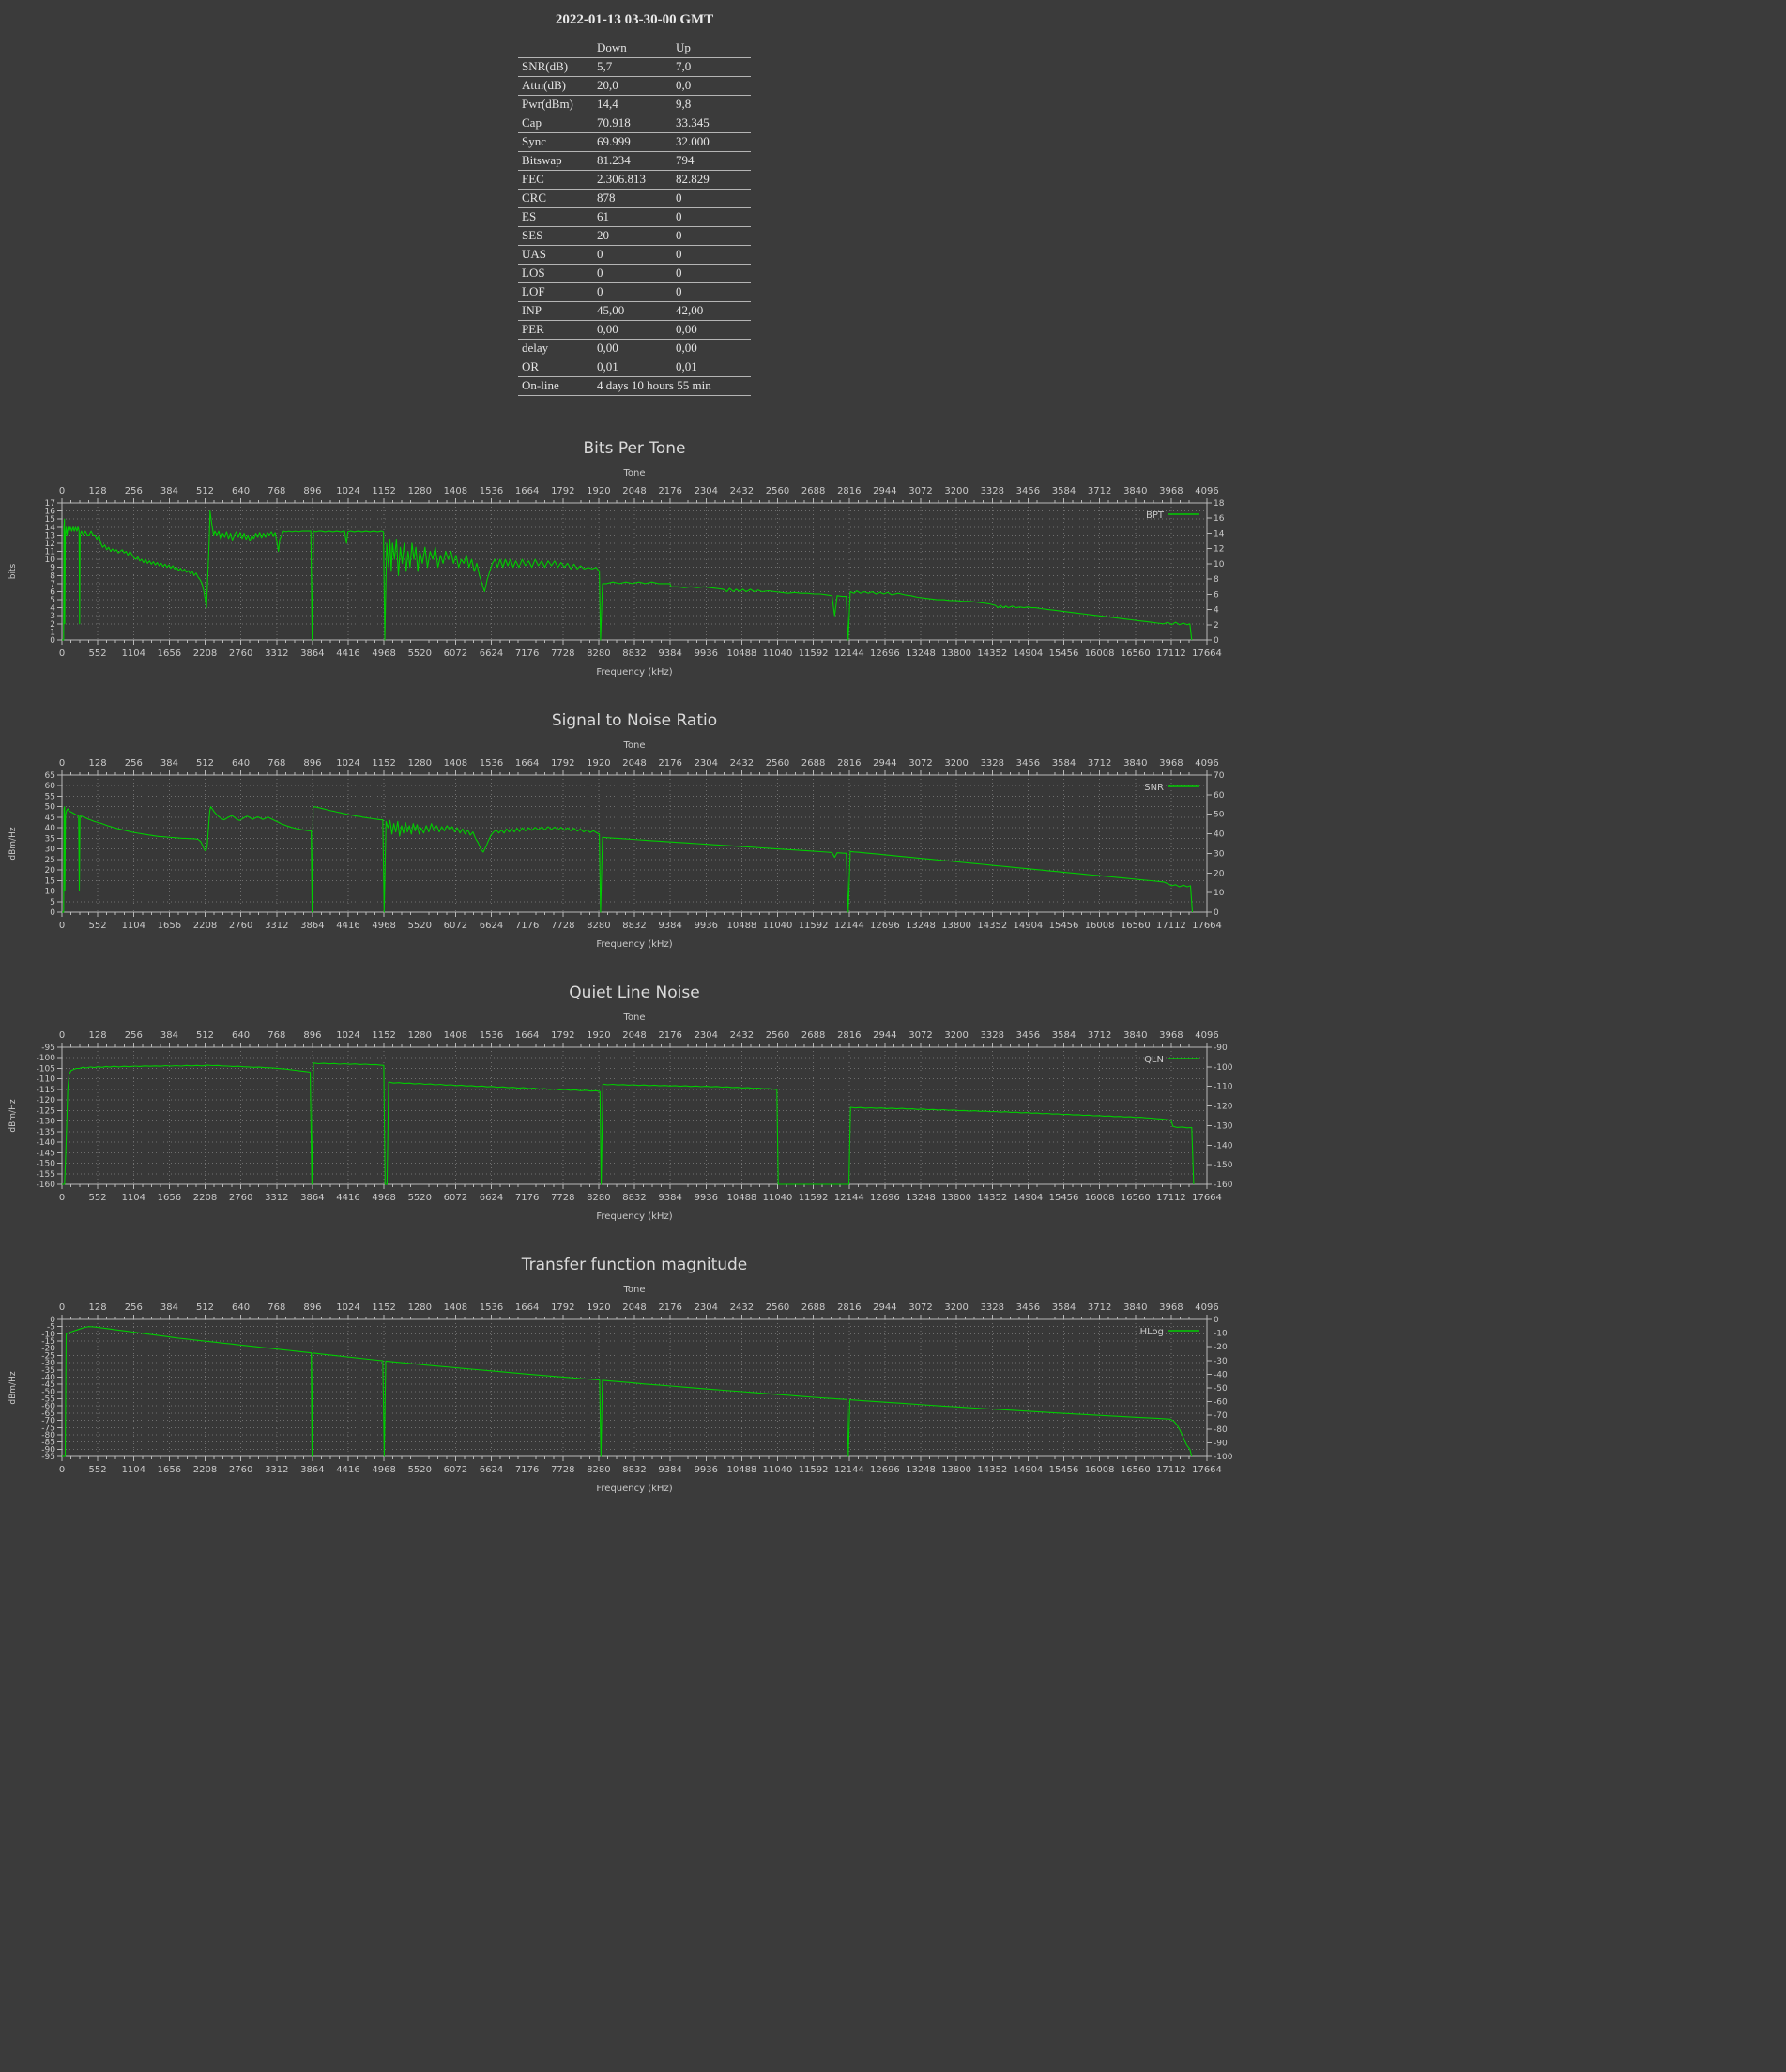  I want to click on svg-text: Tone, so click(634, 1290).